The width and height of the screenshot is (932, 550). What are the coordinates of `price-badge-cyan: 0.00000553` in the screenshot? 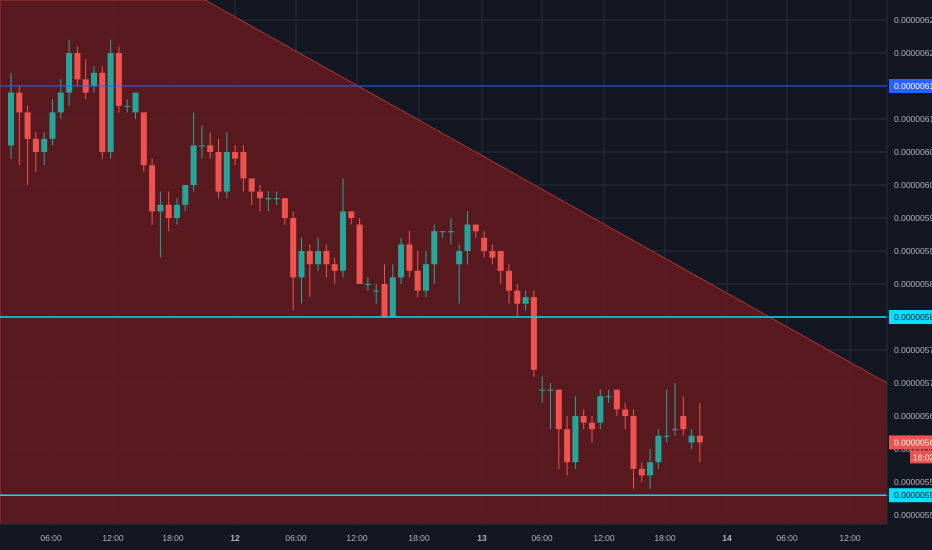 It's located at (910, 495).